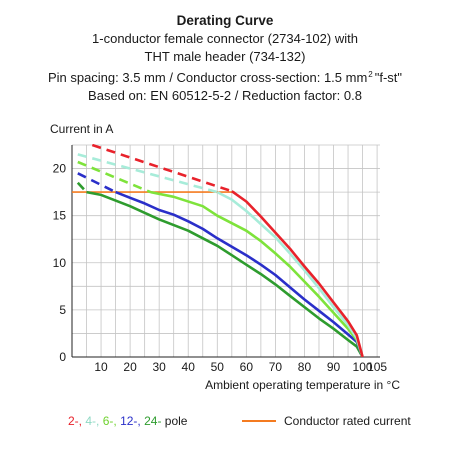 Image resolution: width=450 pixels, height=450 pixels. What do you see at coordinates (305, 367) in the screenshot?
I see `x-tick-label: 80` at bounding box center [305, 367].